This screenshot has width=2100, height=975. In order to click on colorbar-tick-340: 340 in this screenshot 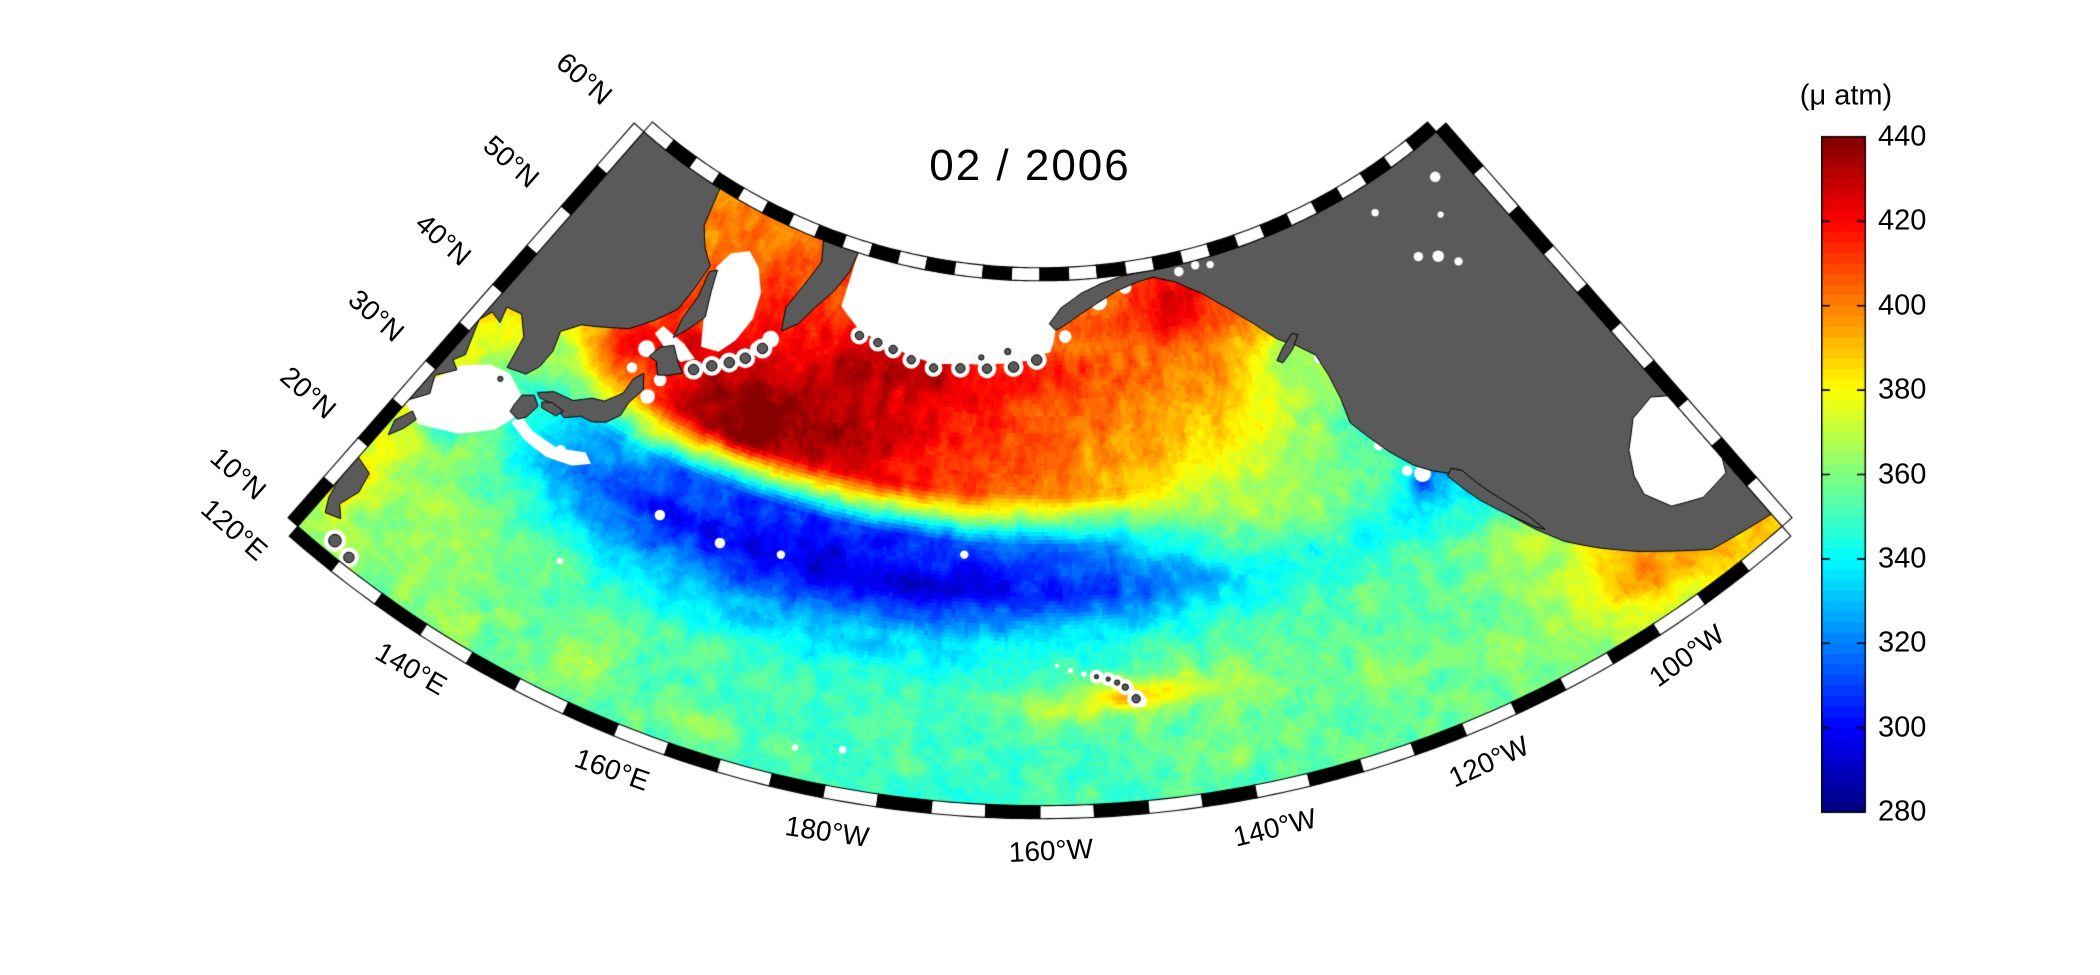, I will do `click(1902, 558)`.